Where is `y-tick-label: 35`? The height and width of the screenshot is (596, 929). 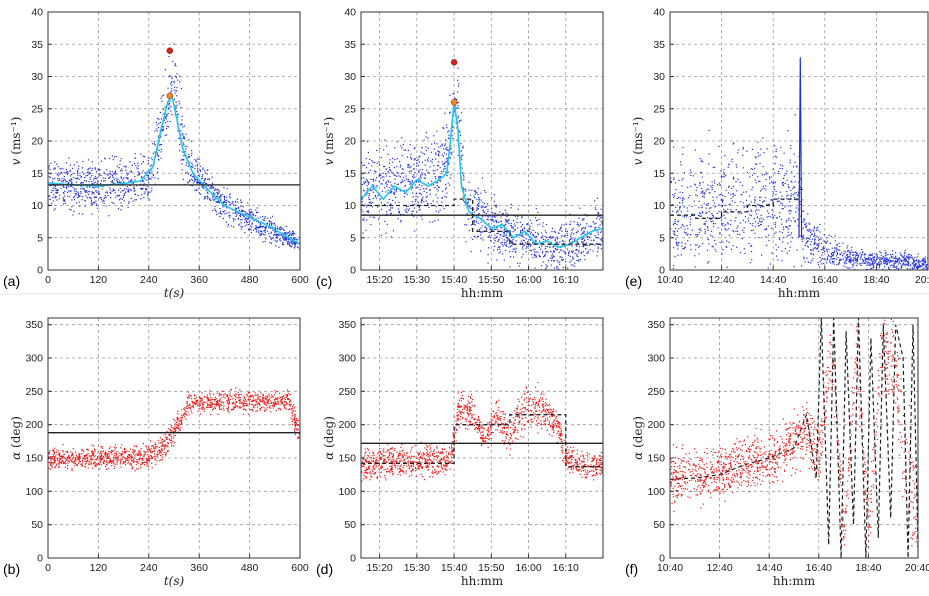 y-tick-label: 35 is located at coordinates (37, 45).